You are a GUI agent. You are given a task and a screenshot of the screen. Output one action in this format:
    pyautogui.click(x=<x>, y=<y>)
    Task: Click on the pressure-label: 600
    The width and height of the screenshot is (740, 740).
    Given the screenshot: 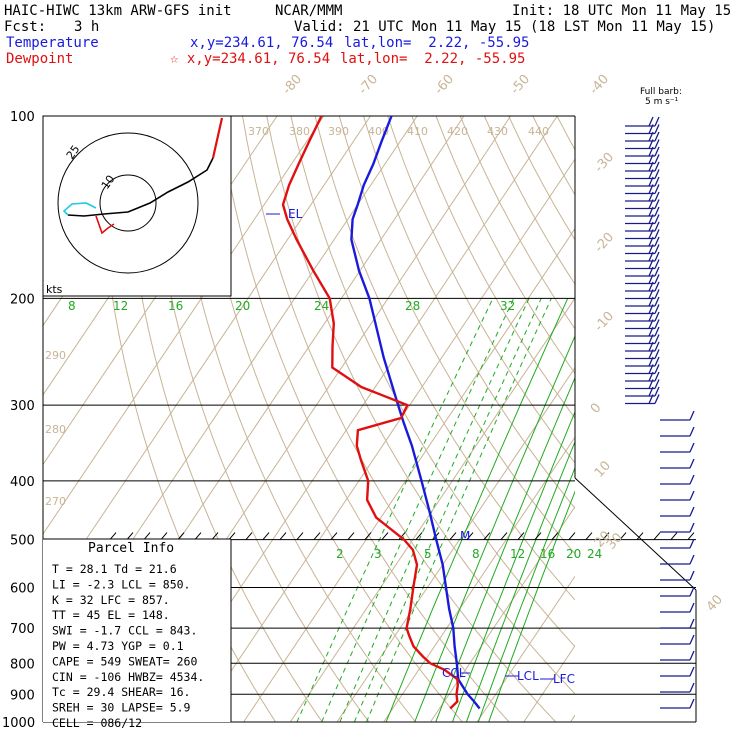 What is the action you would take?
    pyautogui.click(x=22, y=589)
    